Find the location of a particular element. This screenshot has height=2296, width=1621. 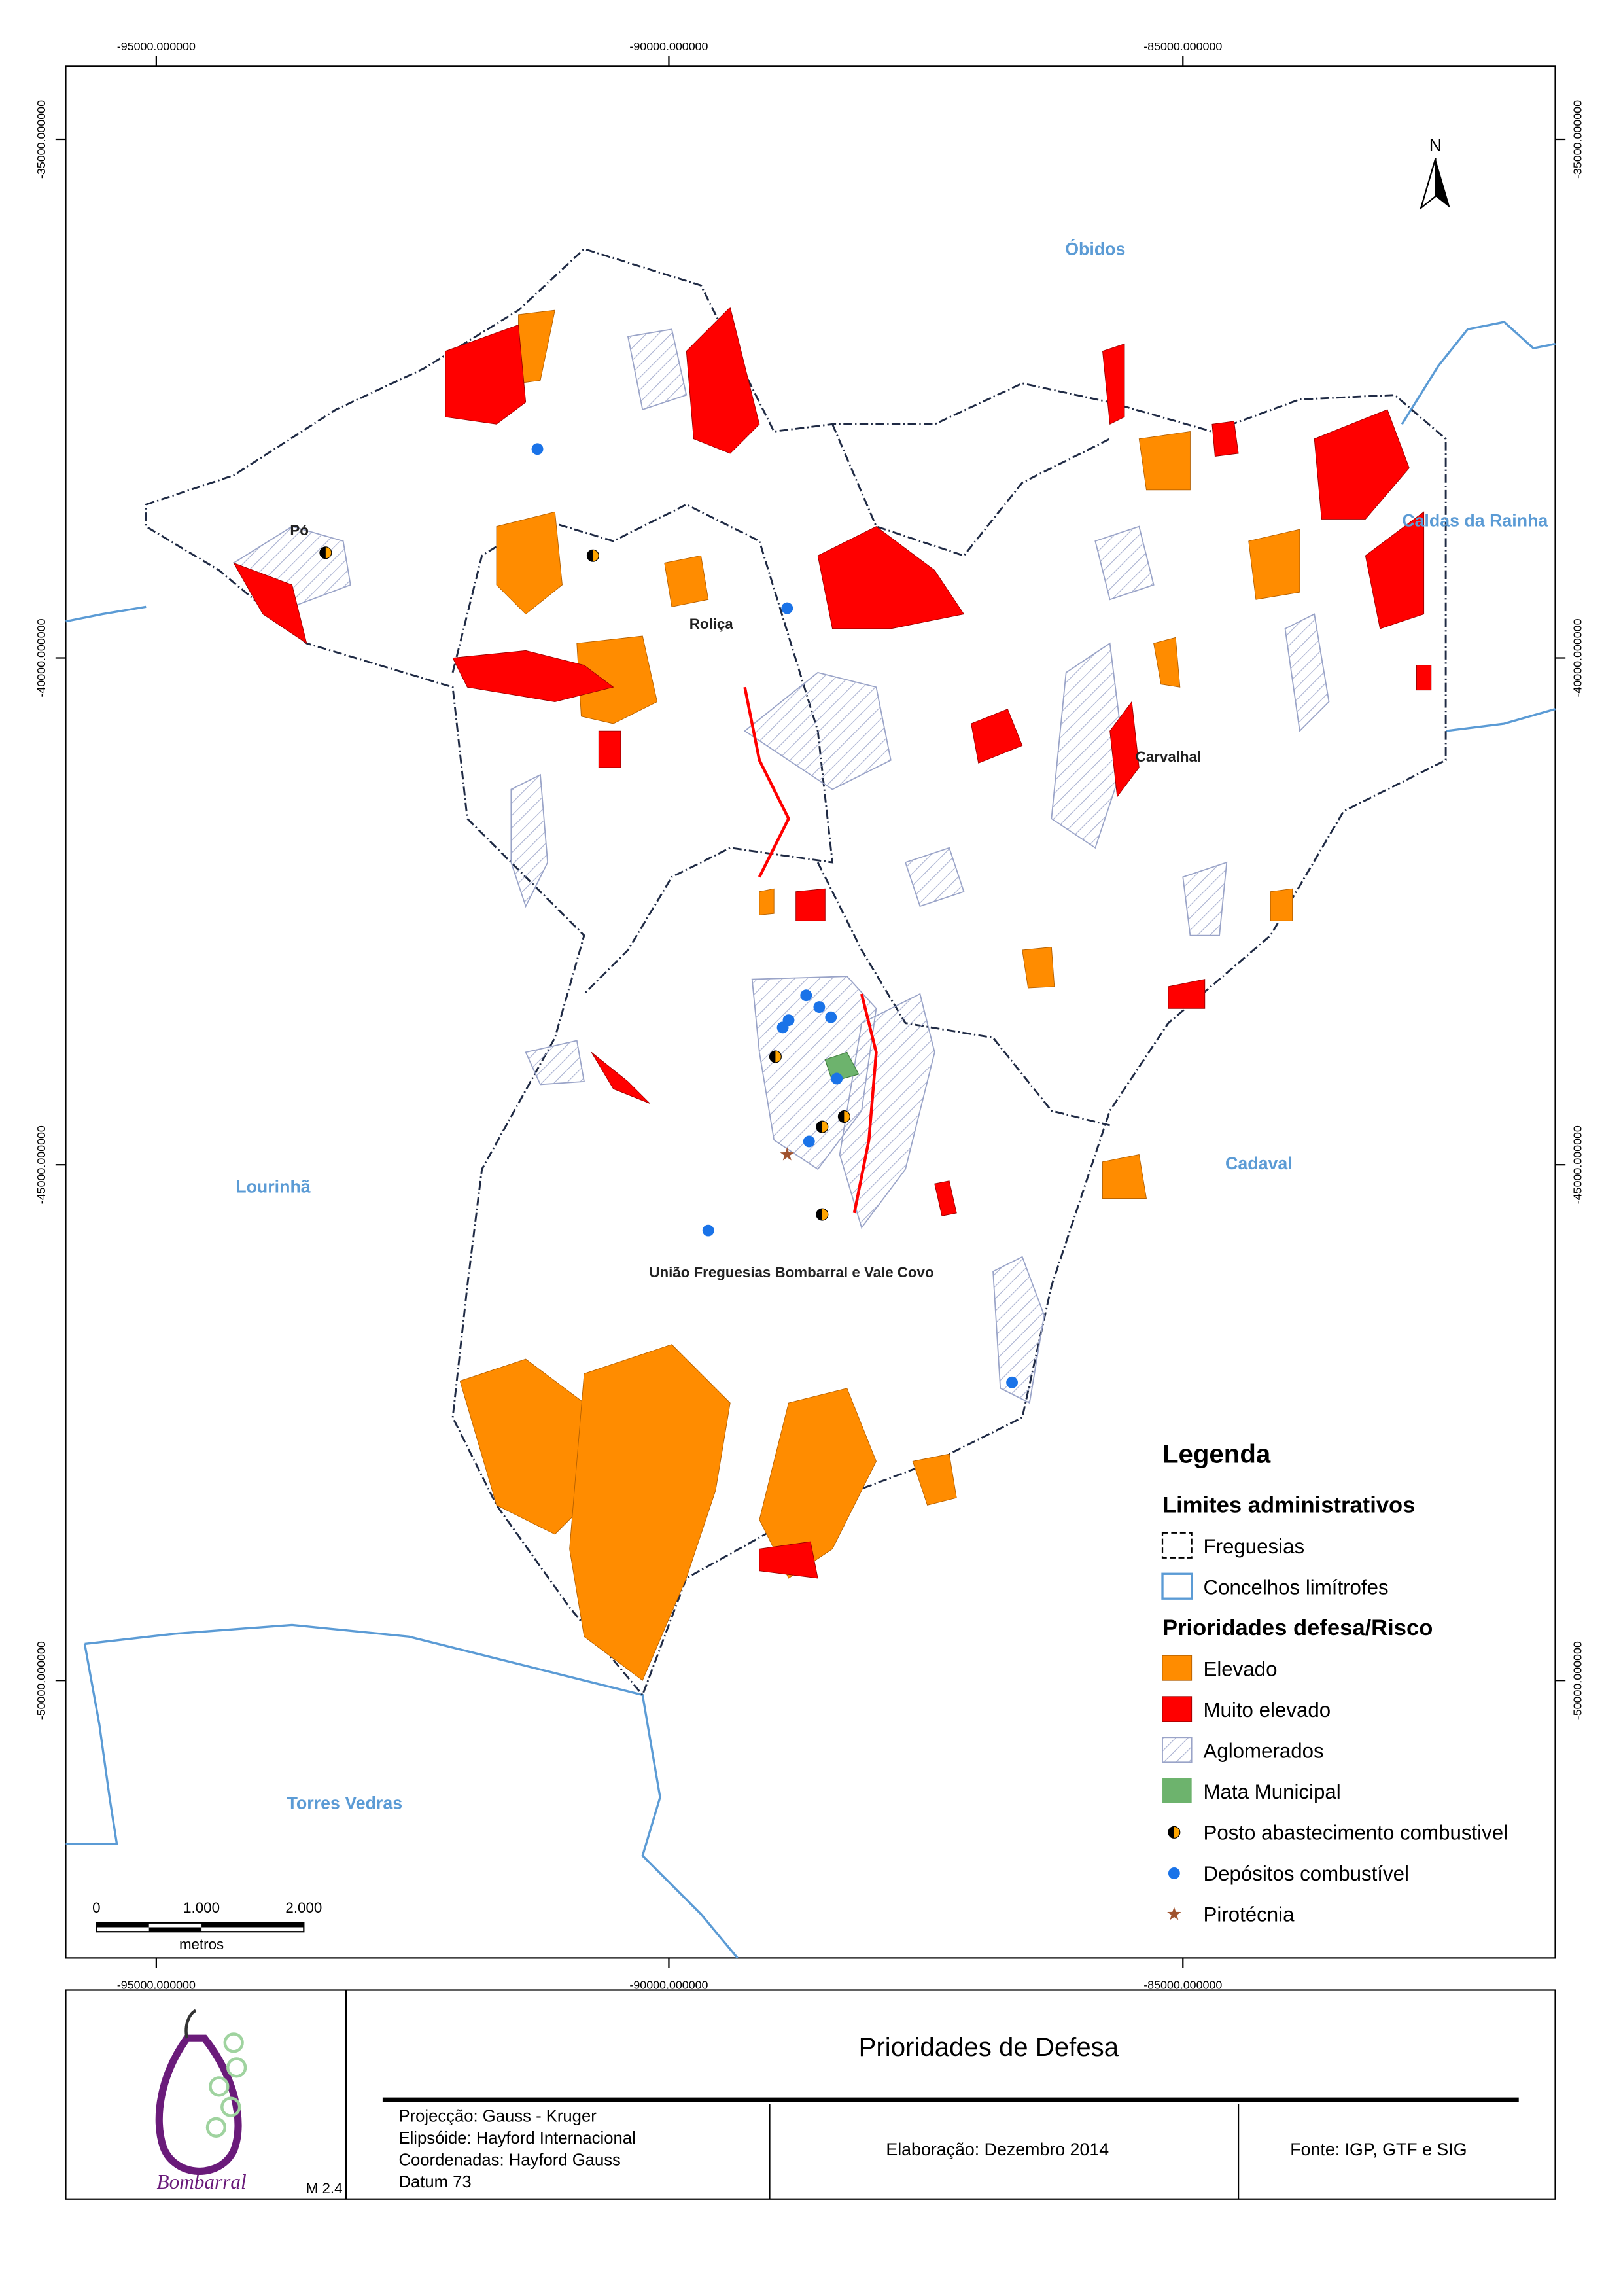

pirotecnia is located at coordinates (787, 1154).